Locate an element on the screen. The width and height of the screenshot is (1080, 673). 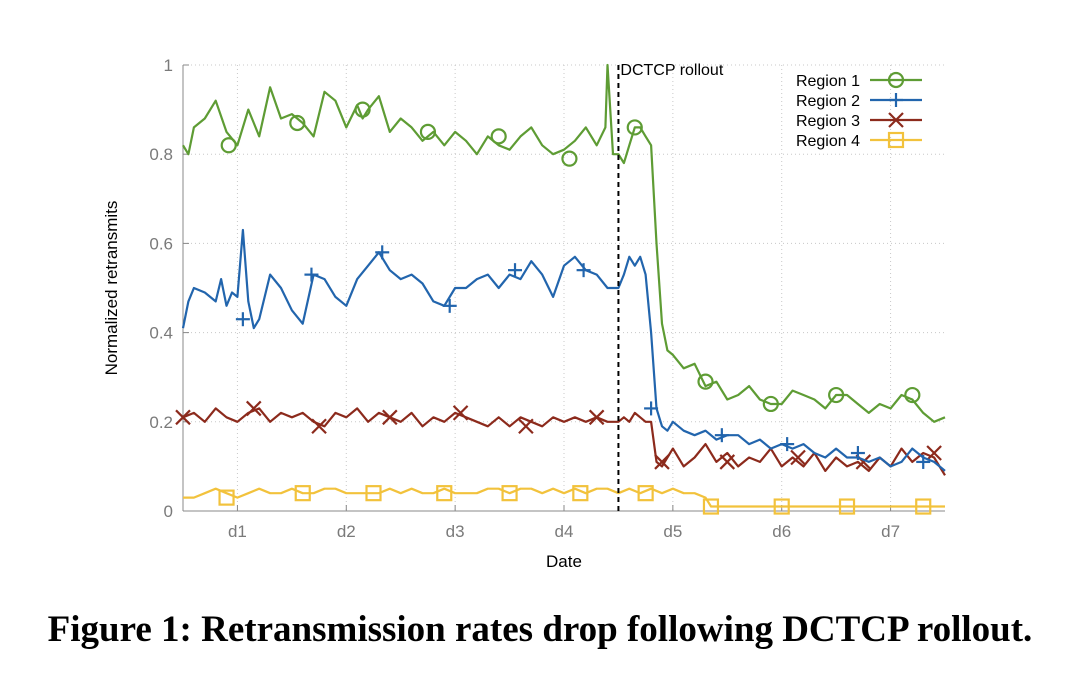
annotations: DCTCP rollout is located at coordinates (670, 286).